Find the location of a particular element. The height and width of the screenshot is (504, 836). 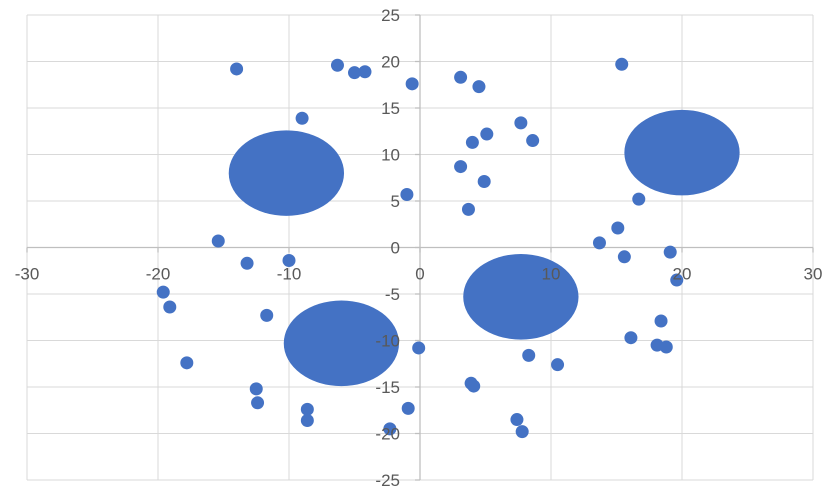

y-tick-label: 15 is located at coordinates (390, 108).